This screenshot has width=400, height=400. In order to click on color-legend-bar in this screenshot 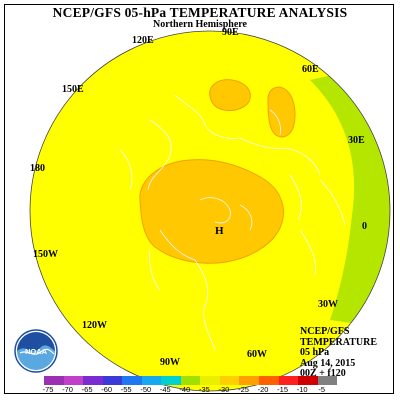, I will do `click(191, 380)`.